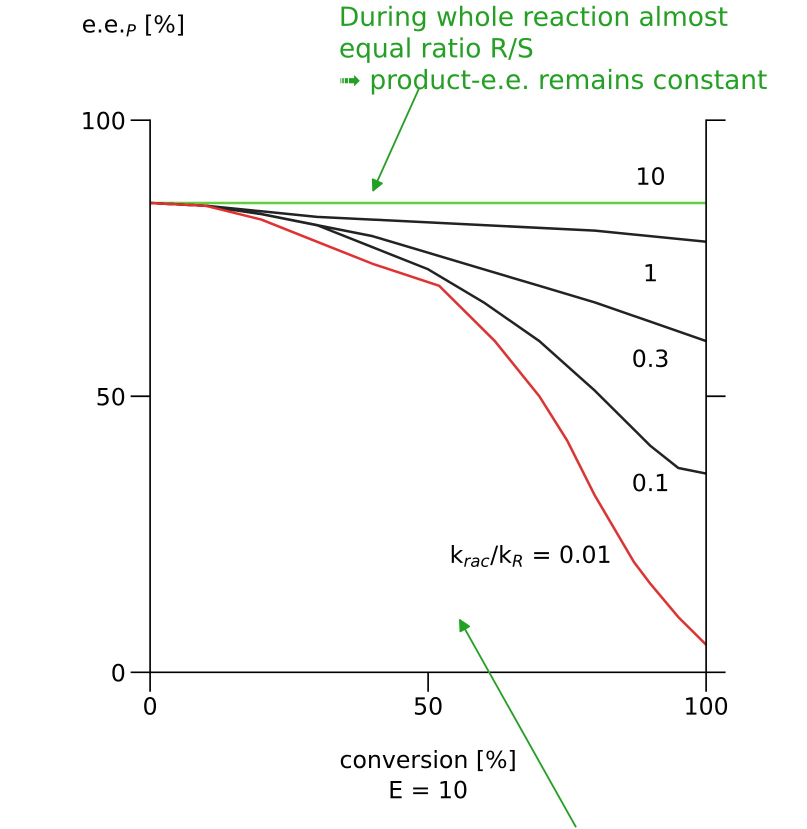  What do you see at coordinates (103, 121) in the screenshot?
I see `y-tick-label: 100` at bounding box center [103, 121].